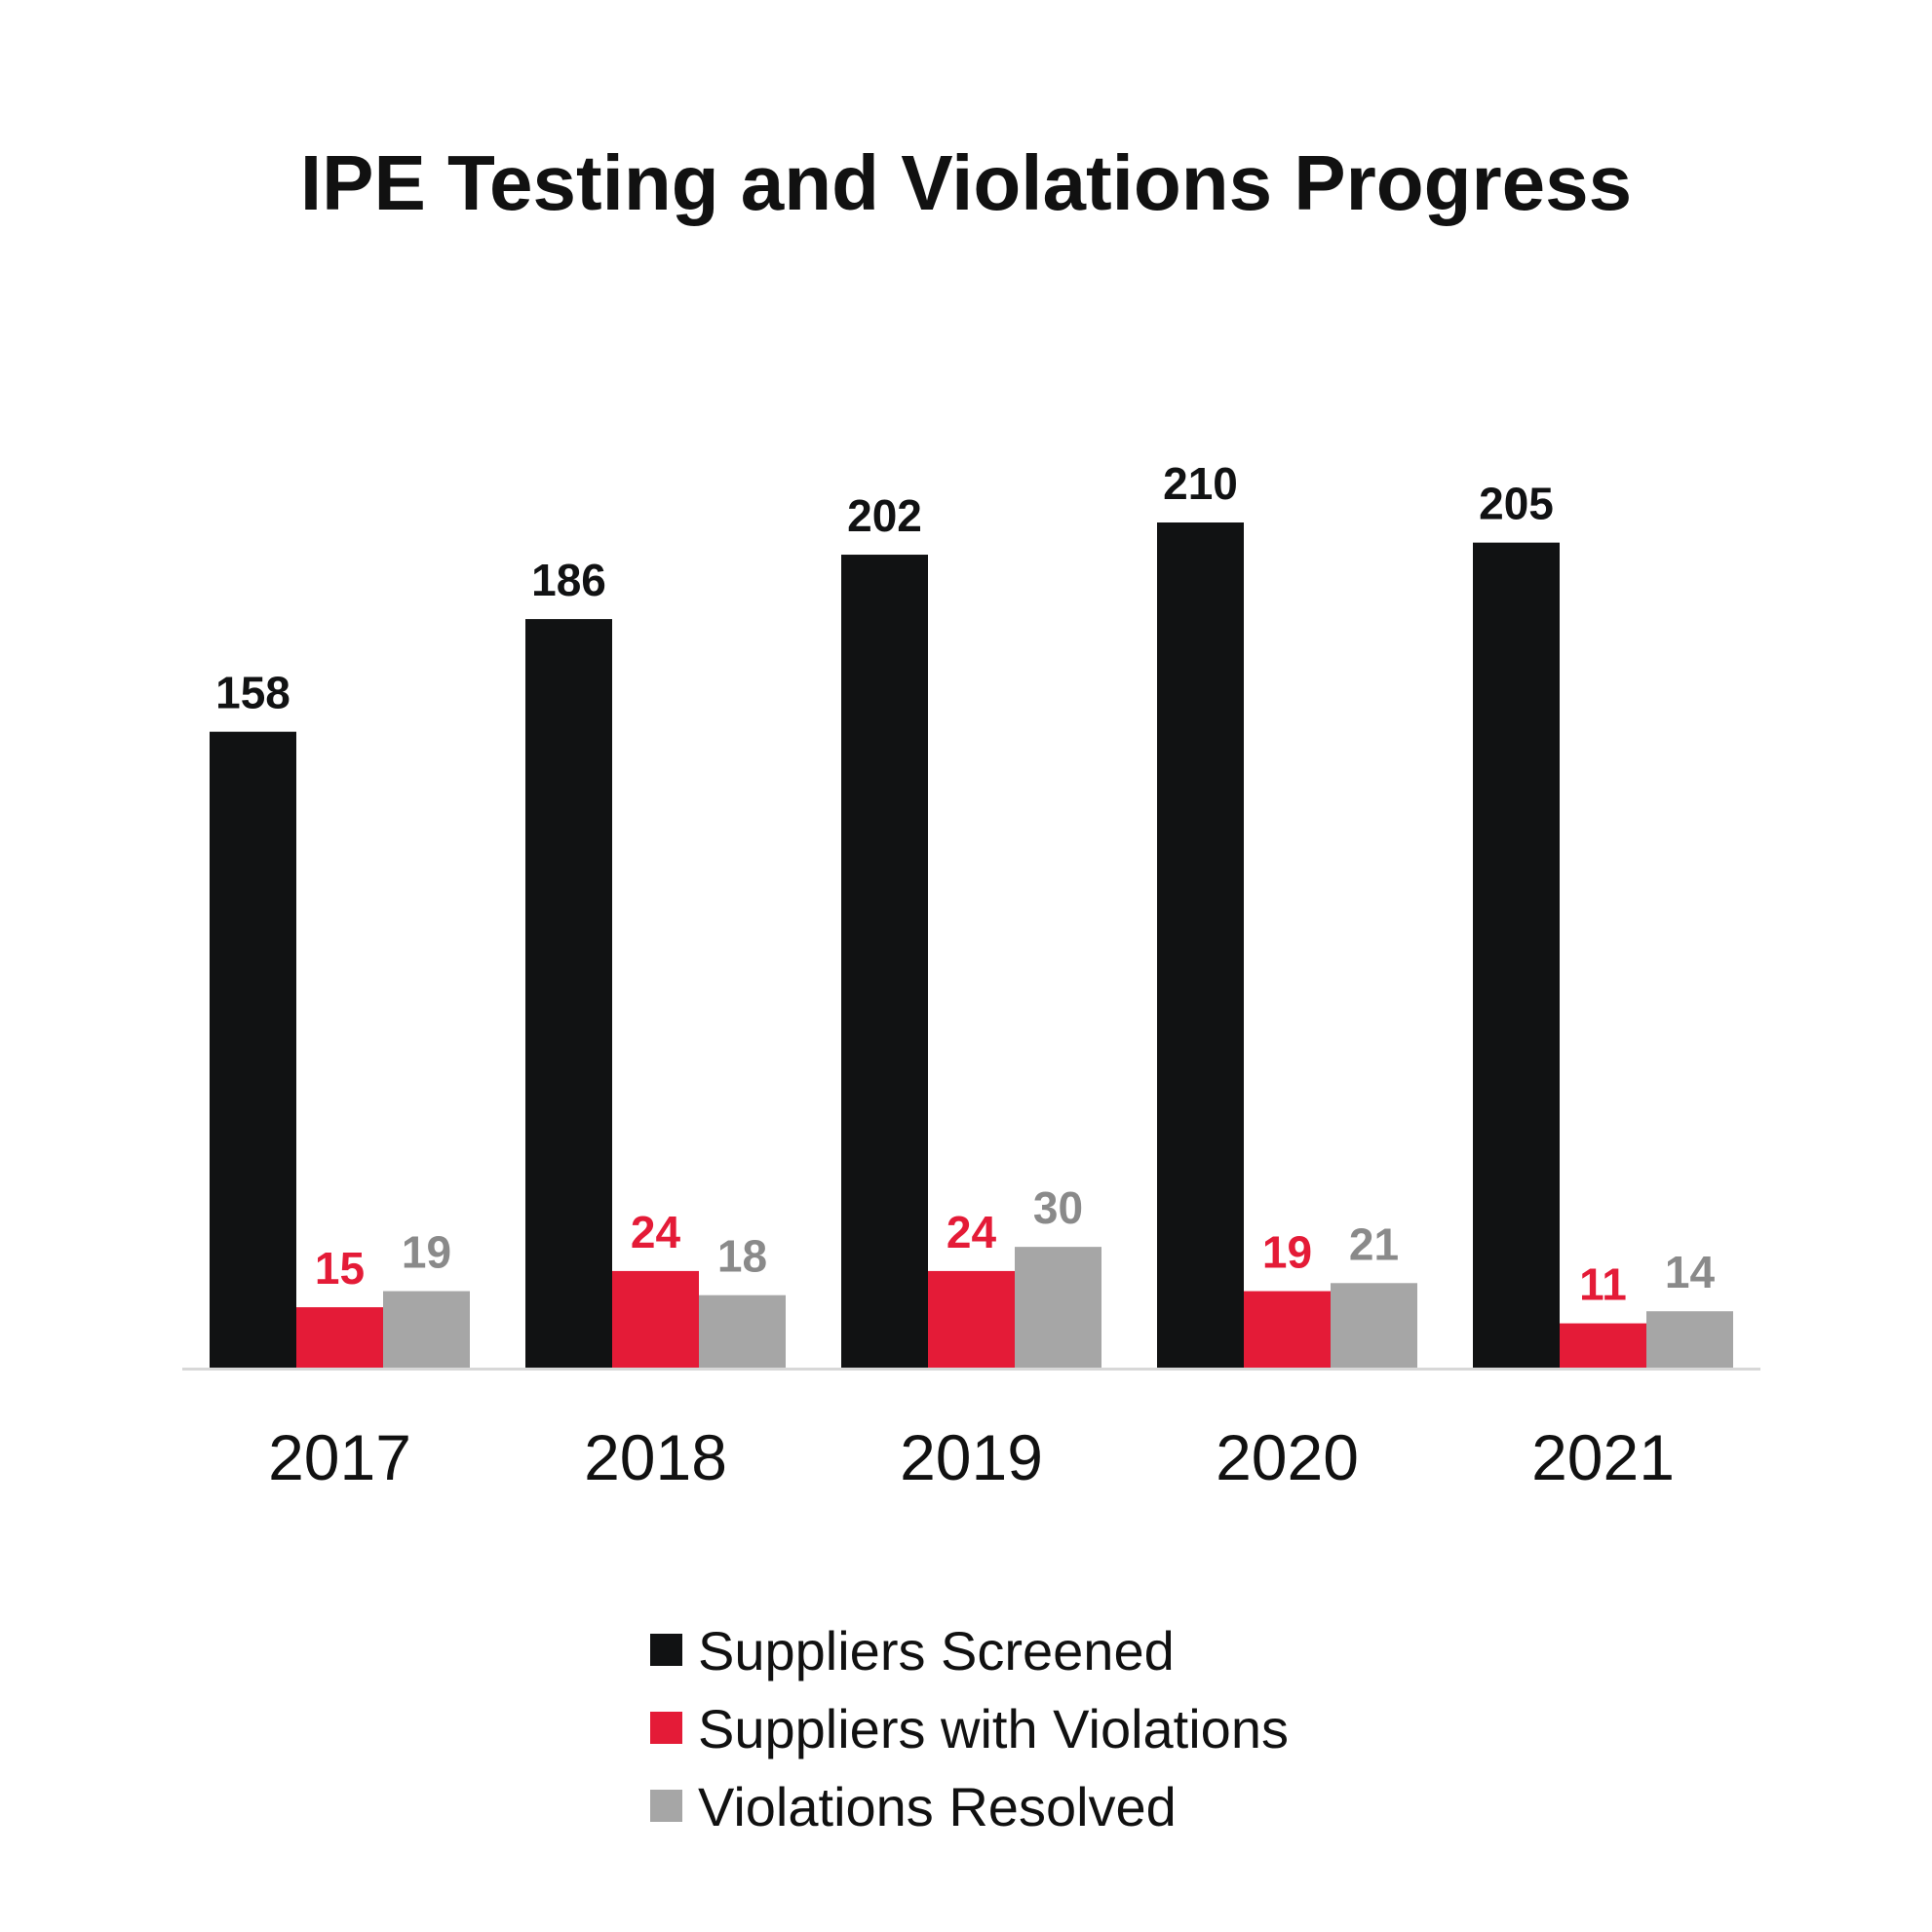 This screenshot has height=1932, width=1932. What do you see at coordinates (884, 515) in the screenshot?
I see `value-label-2019-series-0: 202` at bounding box center [884, 515].